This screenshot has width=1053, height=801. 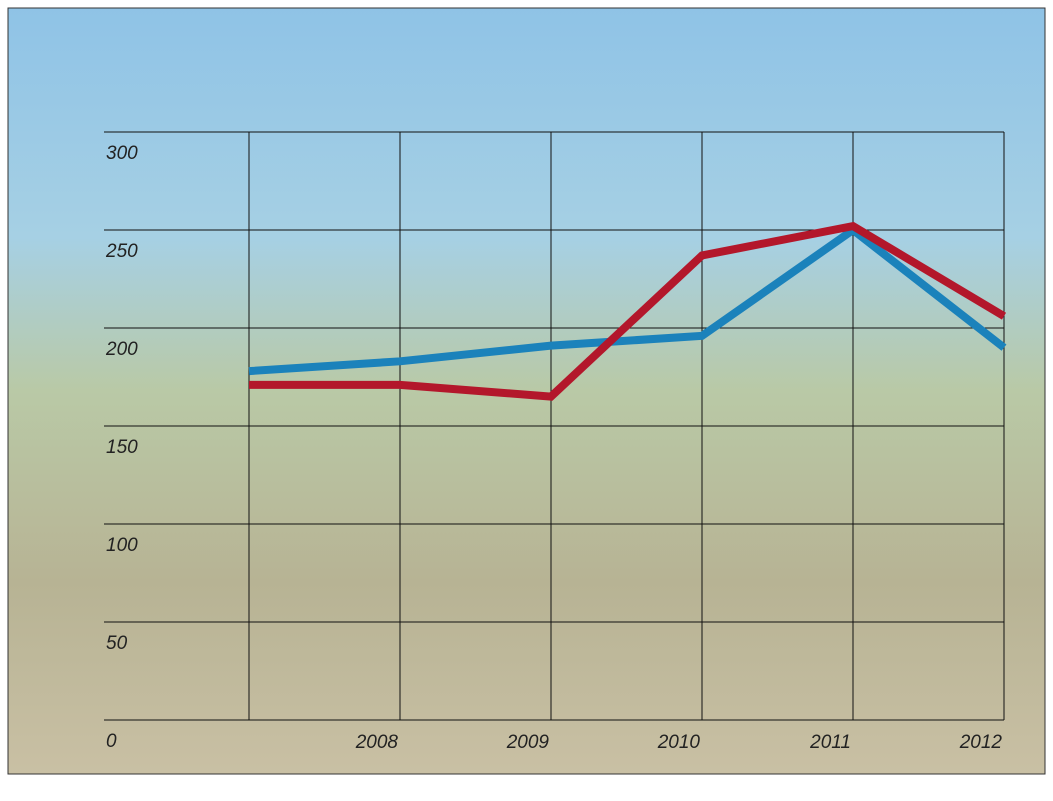 What do you see at coordinates (122, 153) in the screenshot?
I see `y-tick-label: 300` at bounding box center [122, 153].